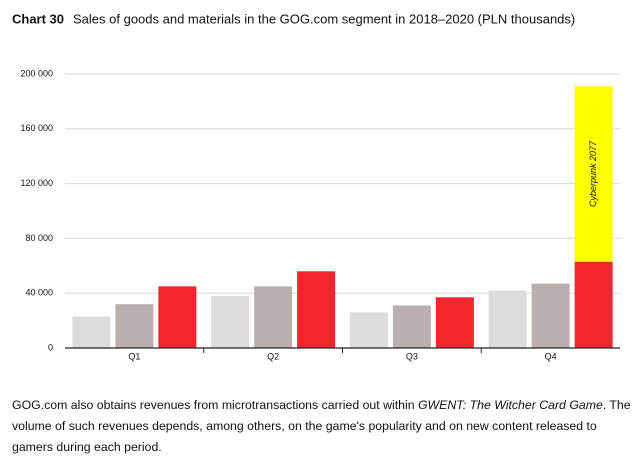  Describe the element at coordinates (551, 356) in the screenshot. I see `x-tick-label: Q4` at that location.